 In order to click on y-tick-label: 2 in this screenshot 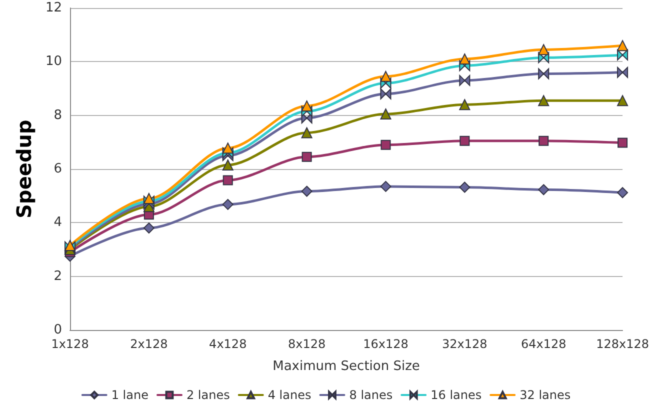, I will do `click(58, 276)`.